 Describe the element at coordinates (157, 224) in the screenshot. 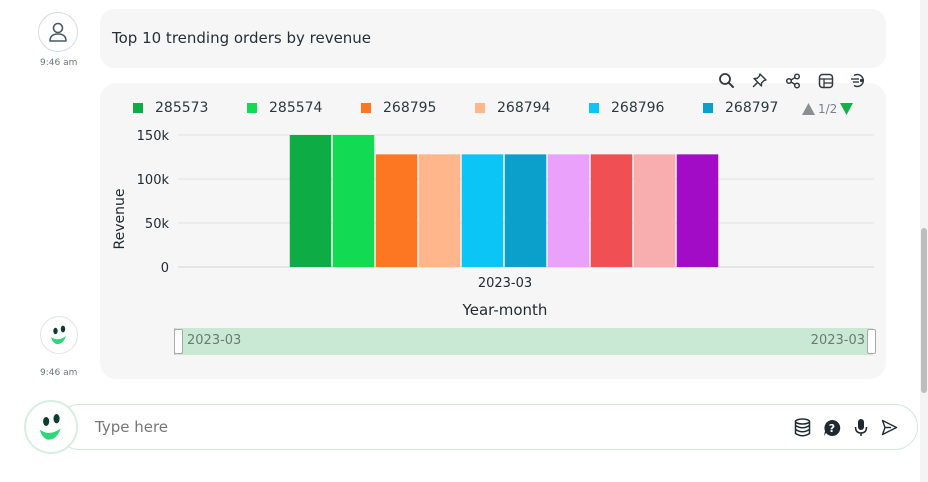

I see `y-tick-label: 50k` at that location.